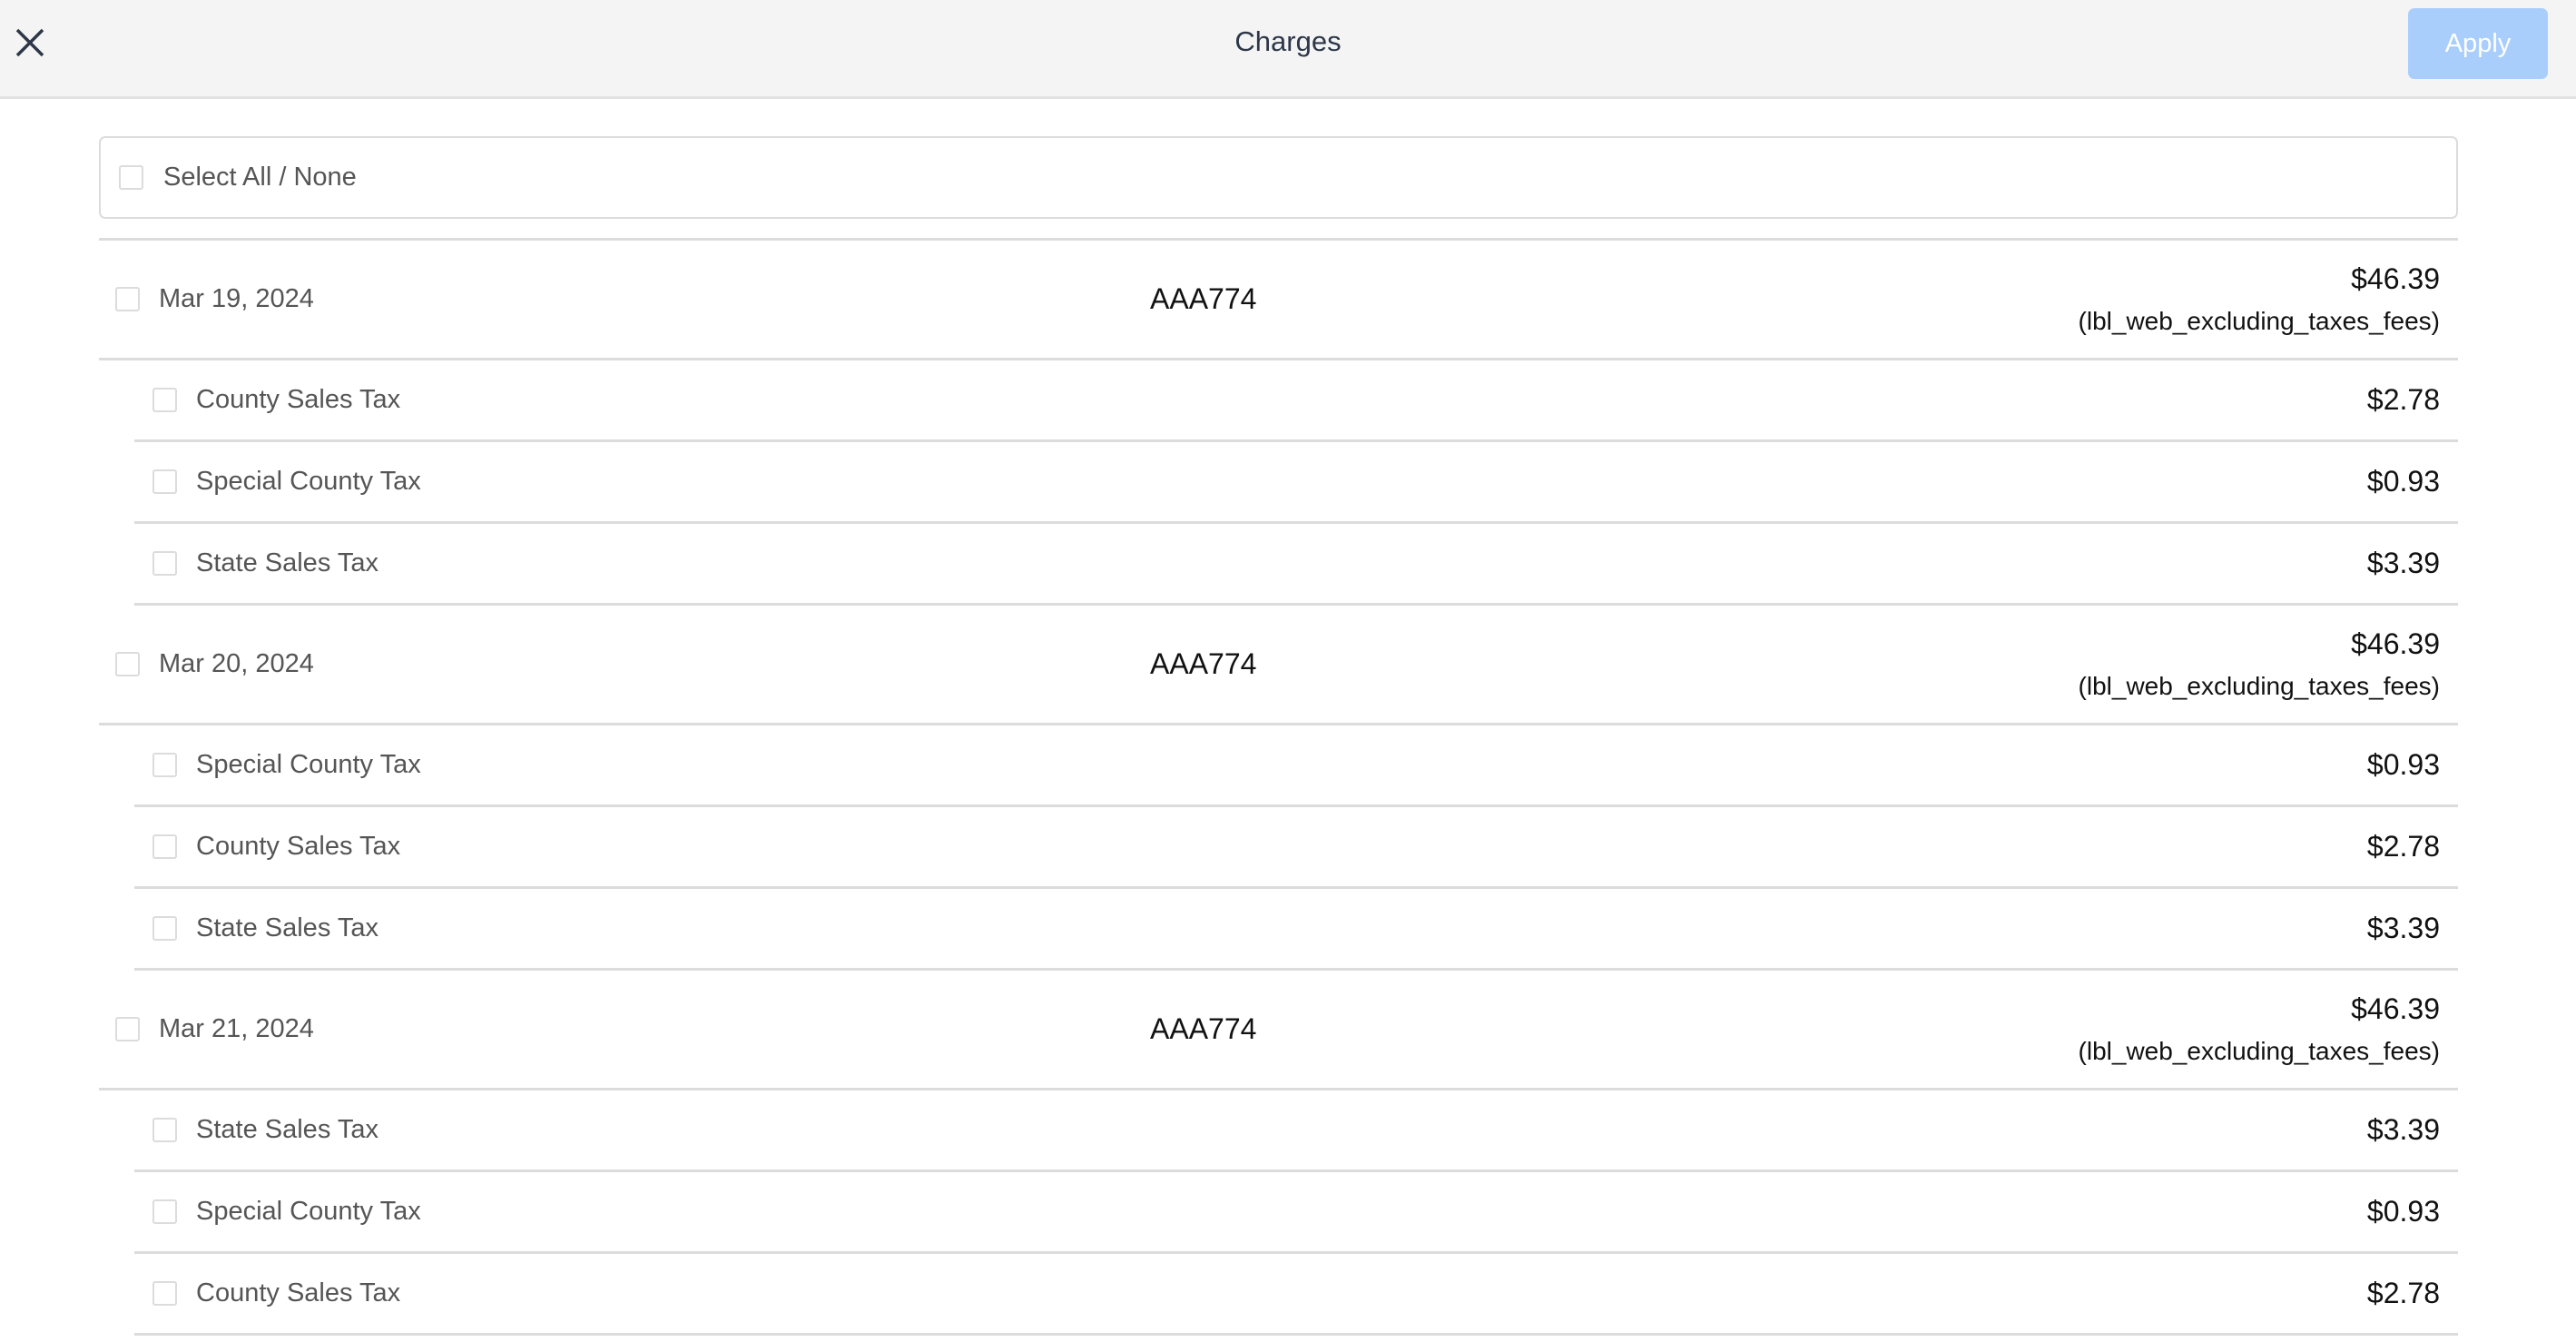  What do you see at coordinates (1278, 178) in the screenshot?
I see `select-all-row: Select All / None` at bounding box center [1278, 178].